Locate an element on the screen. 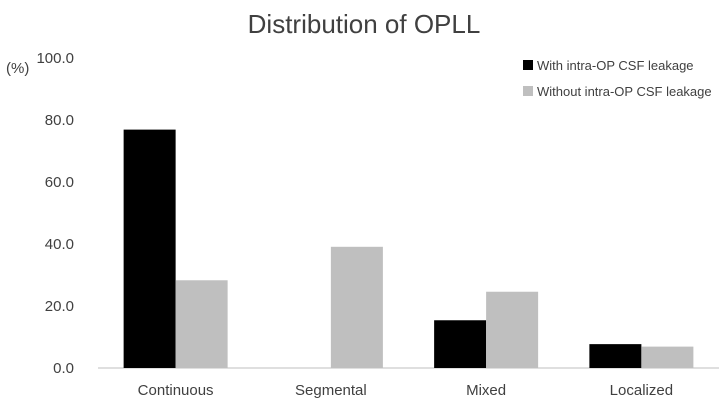  y-axis-unit-label: (%) is located at coordinates (17, 68).